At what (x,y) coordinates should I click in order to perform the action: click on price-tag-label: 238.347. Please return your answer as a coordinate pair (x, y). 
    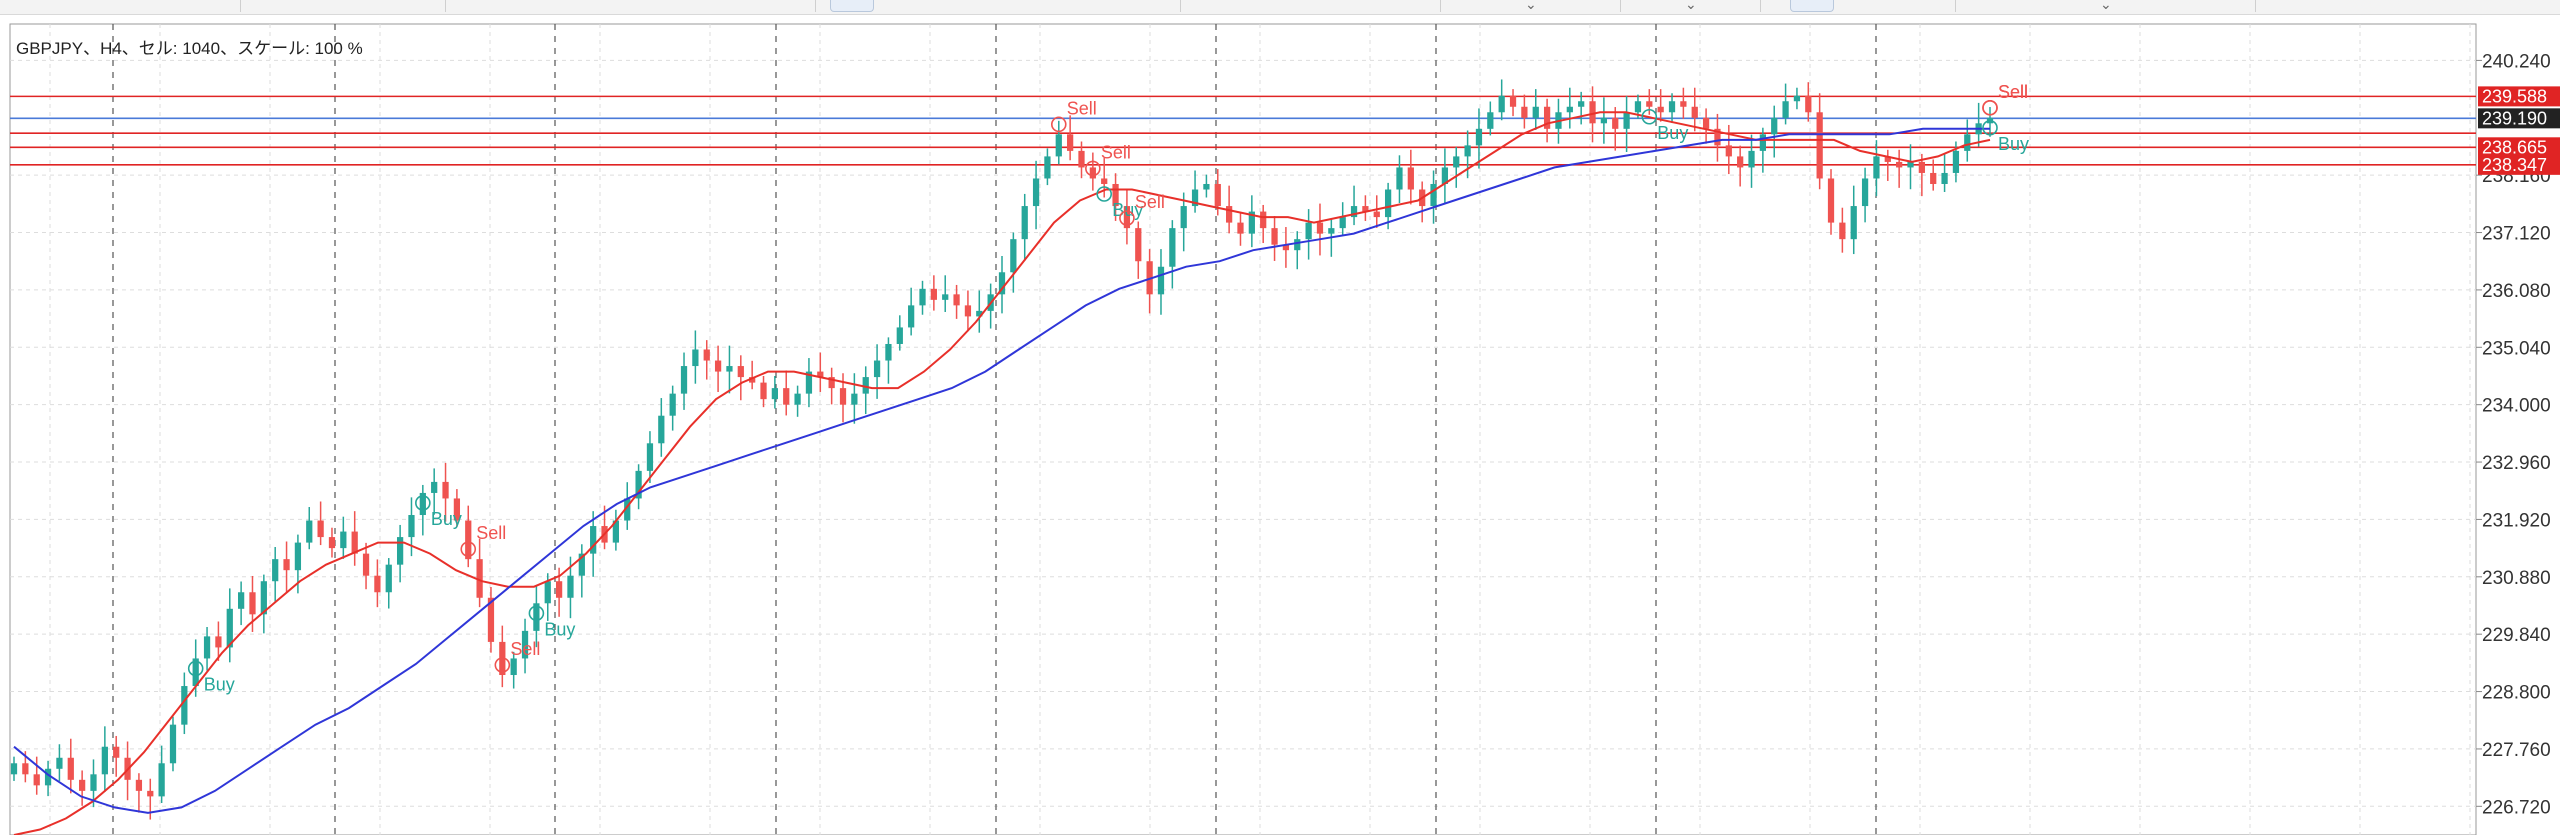
    Looking at the image, I should click on (2514, 165).